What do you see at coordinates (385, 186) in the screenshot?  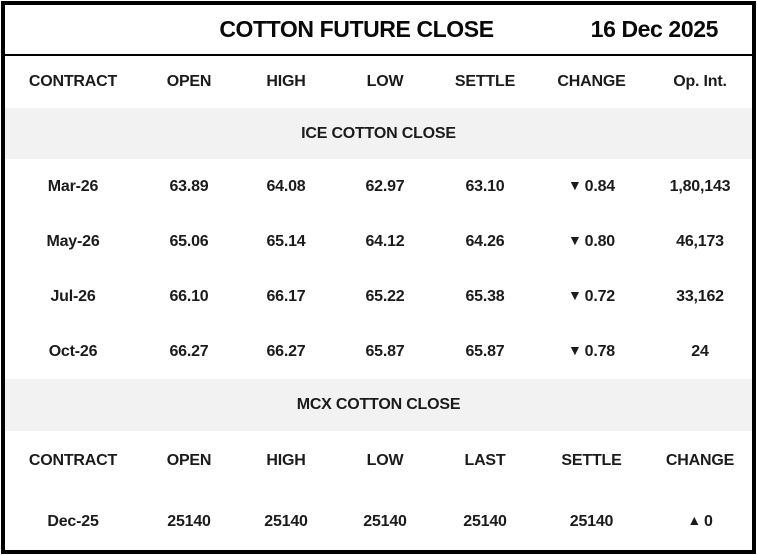 I see `cell-low: 62.97` at bounding box center [385, 186].